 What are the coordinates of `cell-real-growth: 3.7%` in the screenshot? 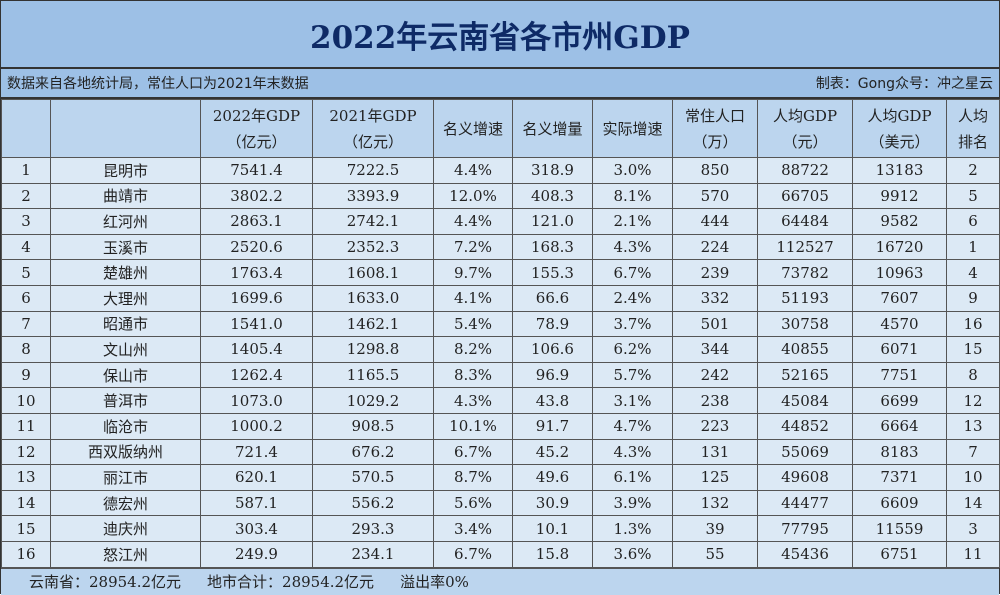 It's located at (632, 324).